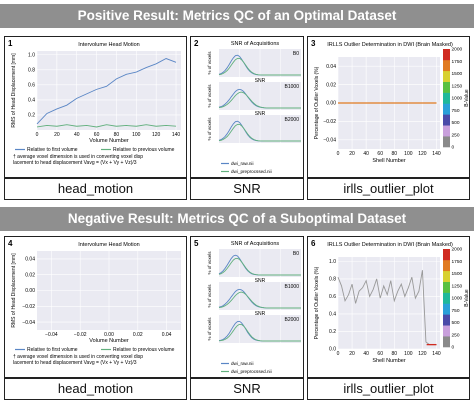  Describe the element at coordinates (394, 154) in the screenshot. I see `x-tick-label: 80` at that location.